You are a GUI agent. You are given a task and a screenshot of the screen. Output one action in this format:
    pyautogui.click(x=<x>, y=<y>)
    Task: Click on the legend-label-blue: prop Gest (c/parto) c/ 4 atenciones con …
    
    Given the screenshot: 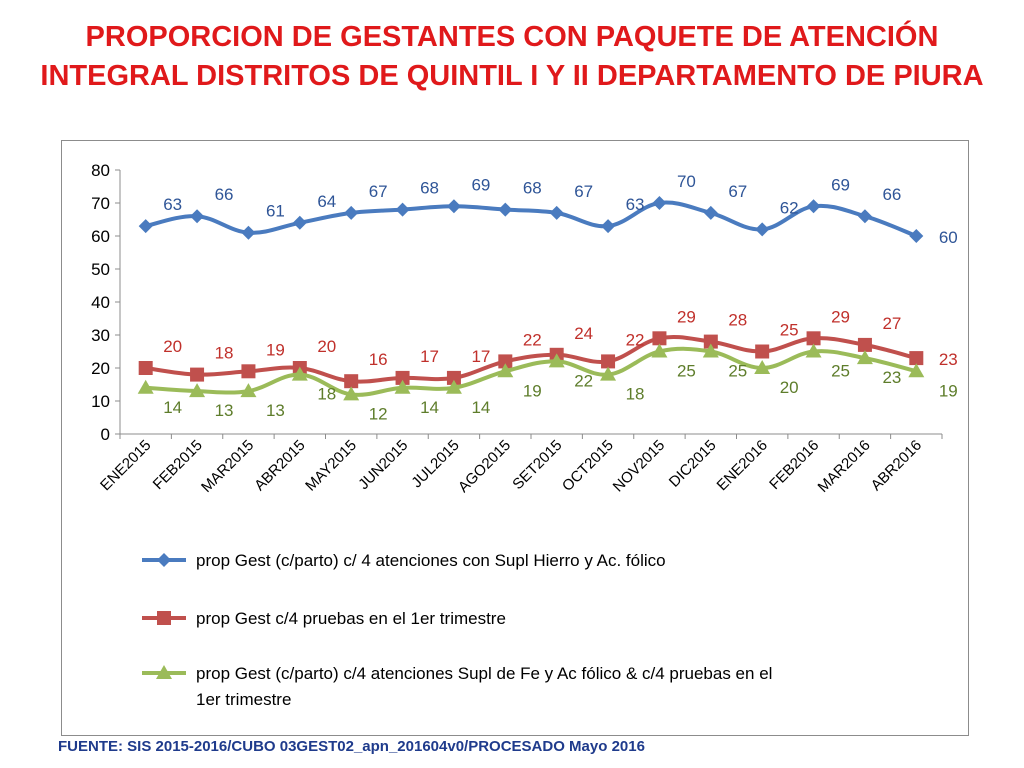 What is the action you would take?
    pyautogui.click(x=431, y=560)
    